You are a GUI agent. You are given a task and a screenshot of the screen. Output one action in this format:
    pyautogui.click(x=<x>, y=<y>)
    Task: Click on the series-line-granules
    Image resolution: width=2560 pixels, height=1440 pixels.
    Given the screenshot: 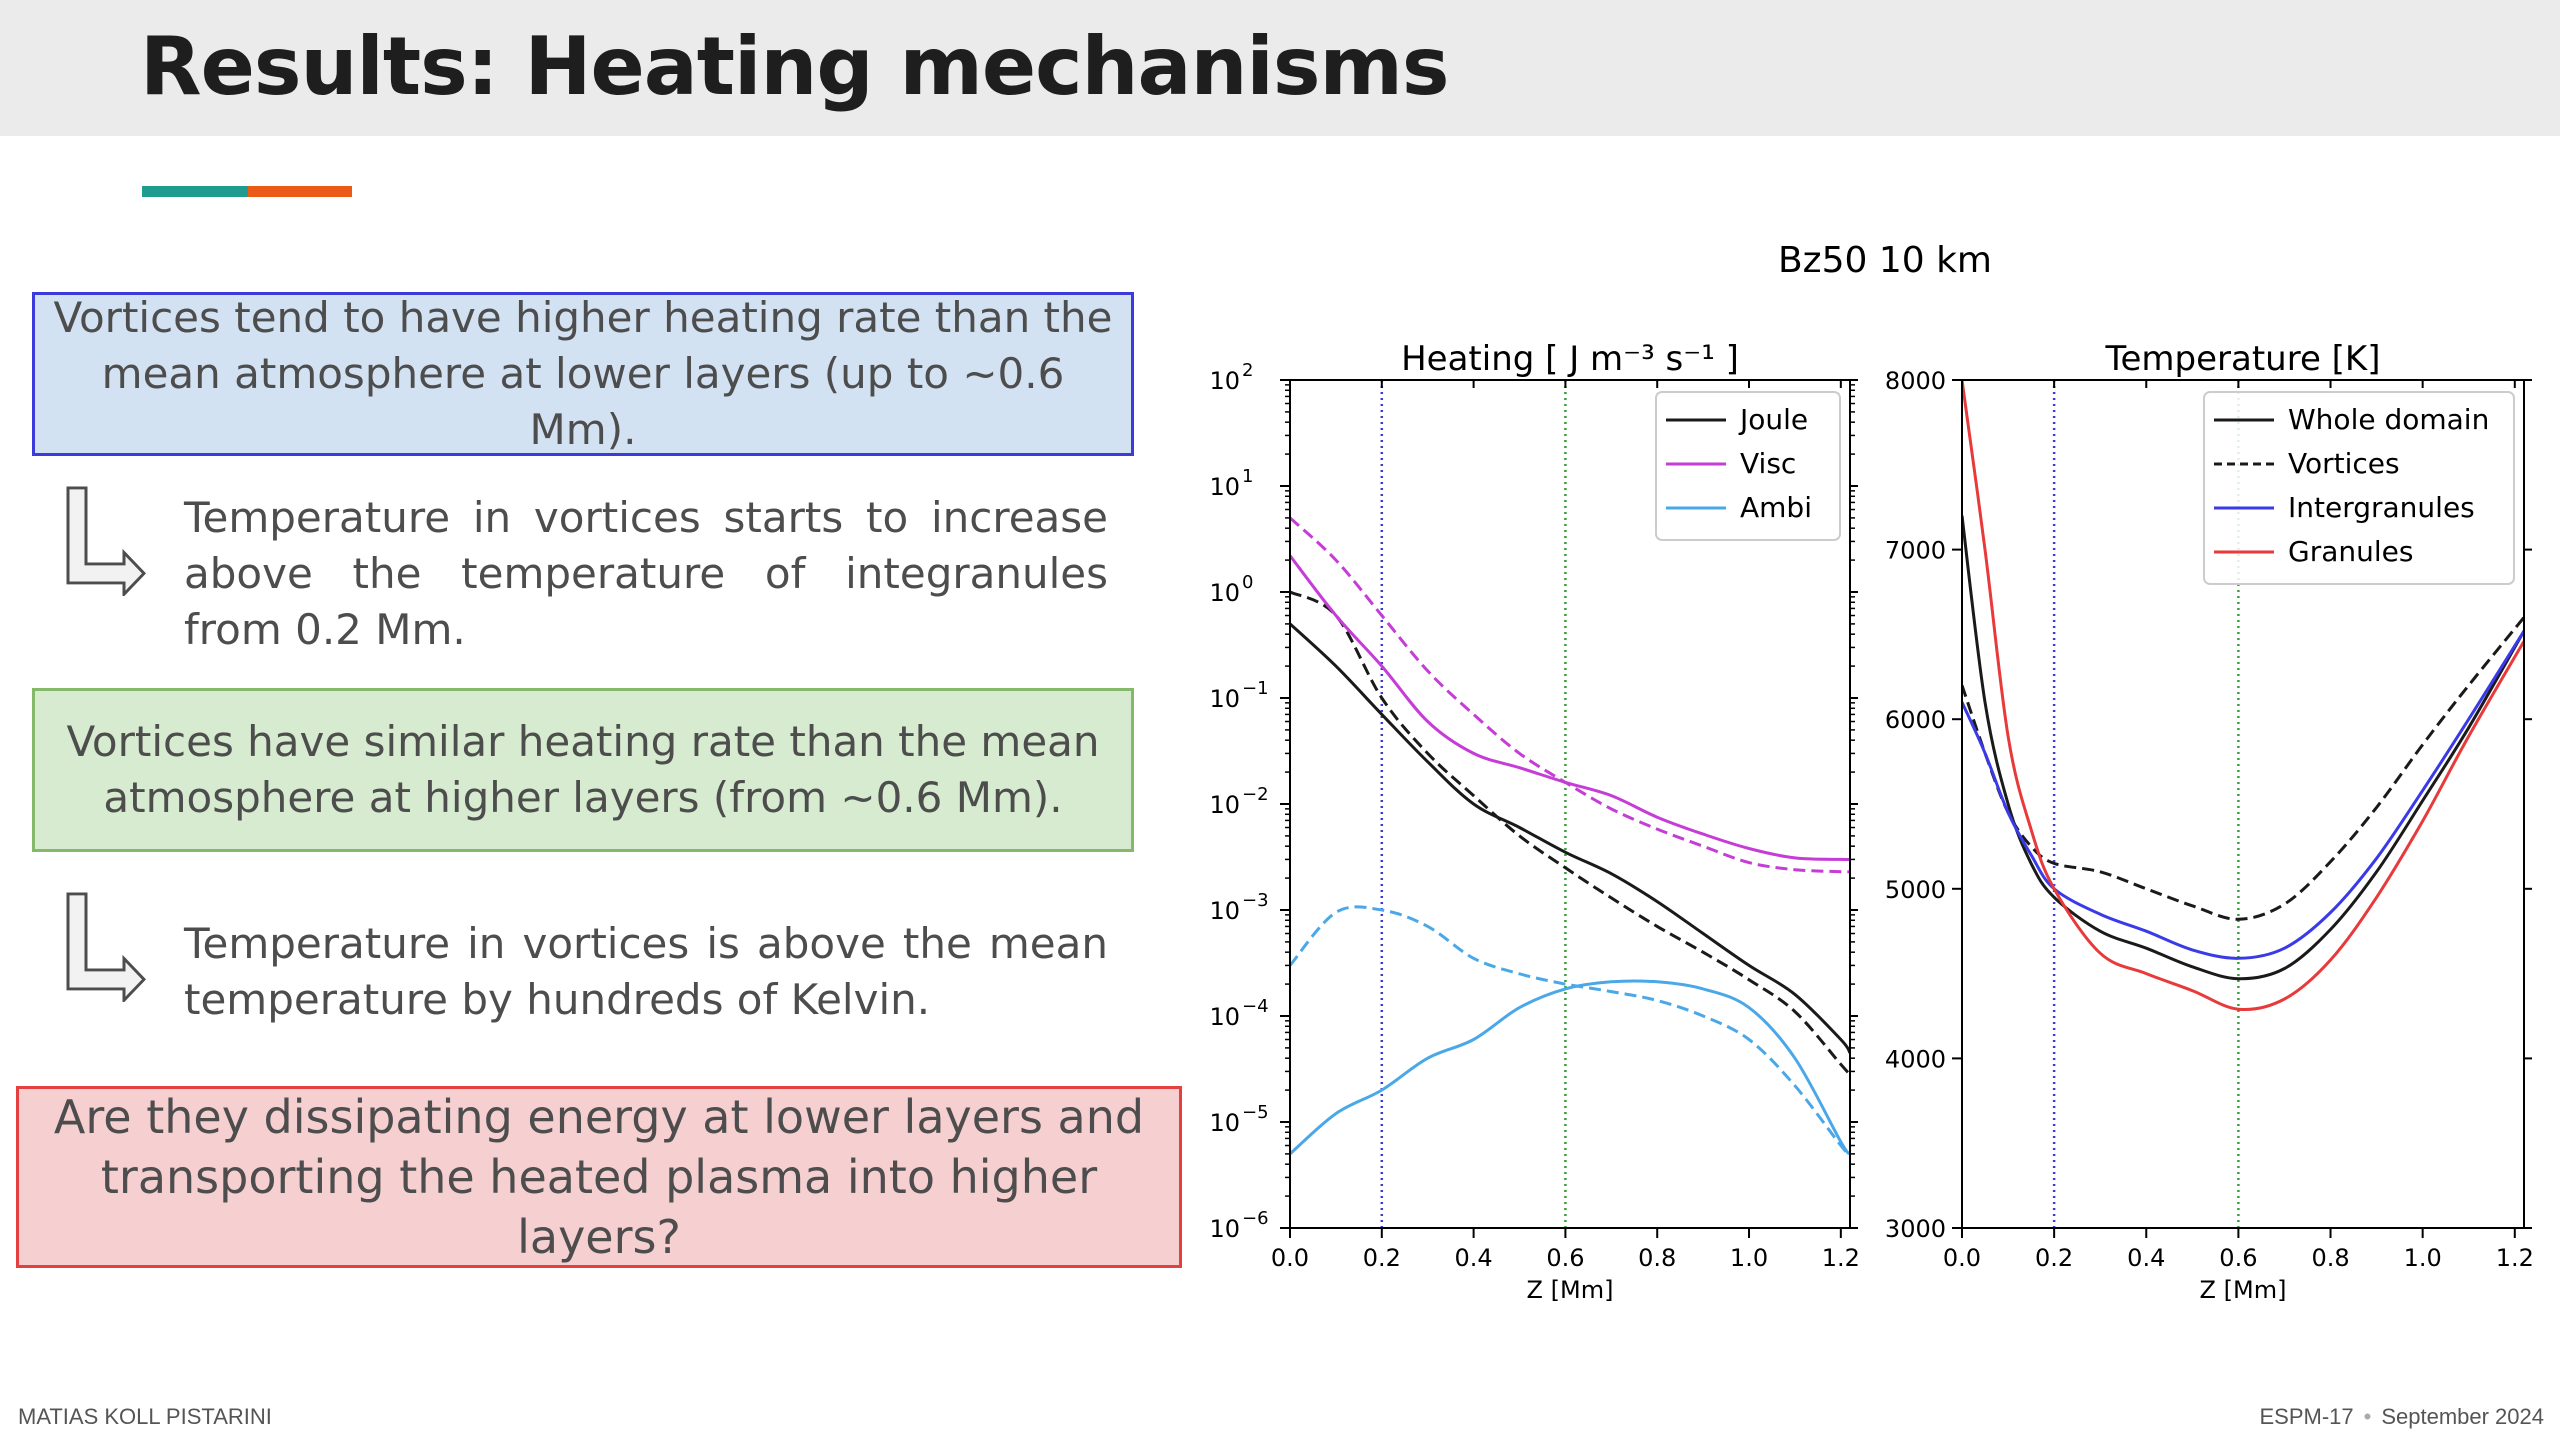 What is the action you would take?
    pyautogui.click(x=2243, y=695)
    